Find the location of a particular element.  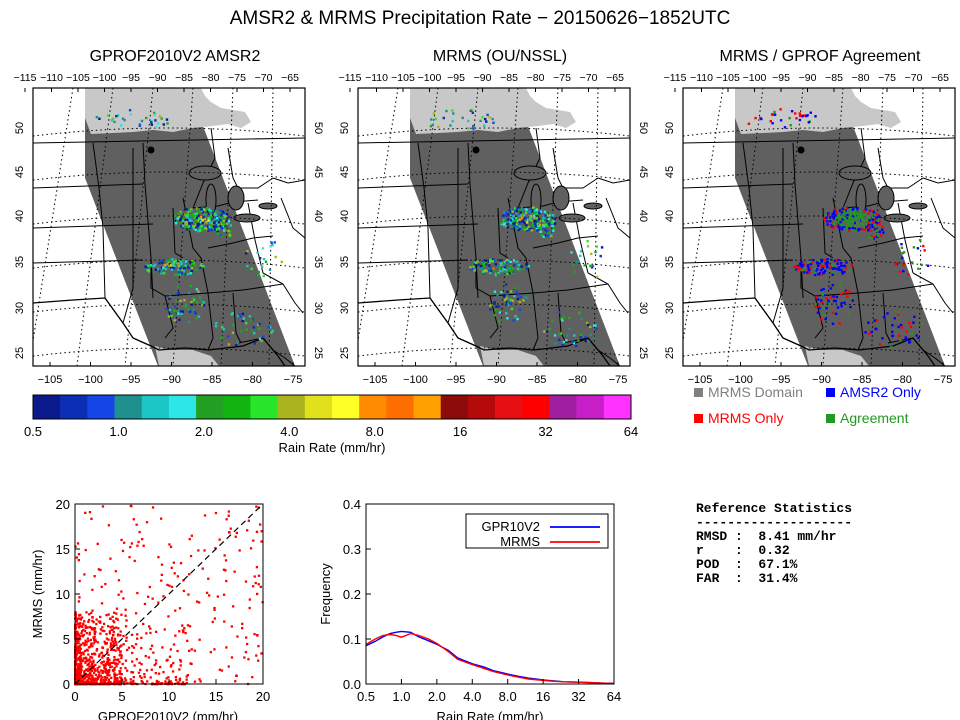

top-lon-label: −85 is located at coordinates (184, 78).